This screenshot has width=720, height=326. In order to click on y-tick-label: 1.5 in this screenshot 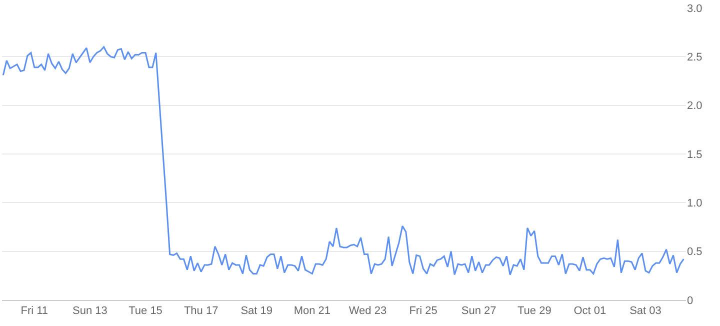, I will do `click(694, 154)`.